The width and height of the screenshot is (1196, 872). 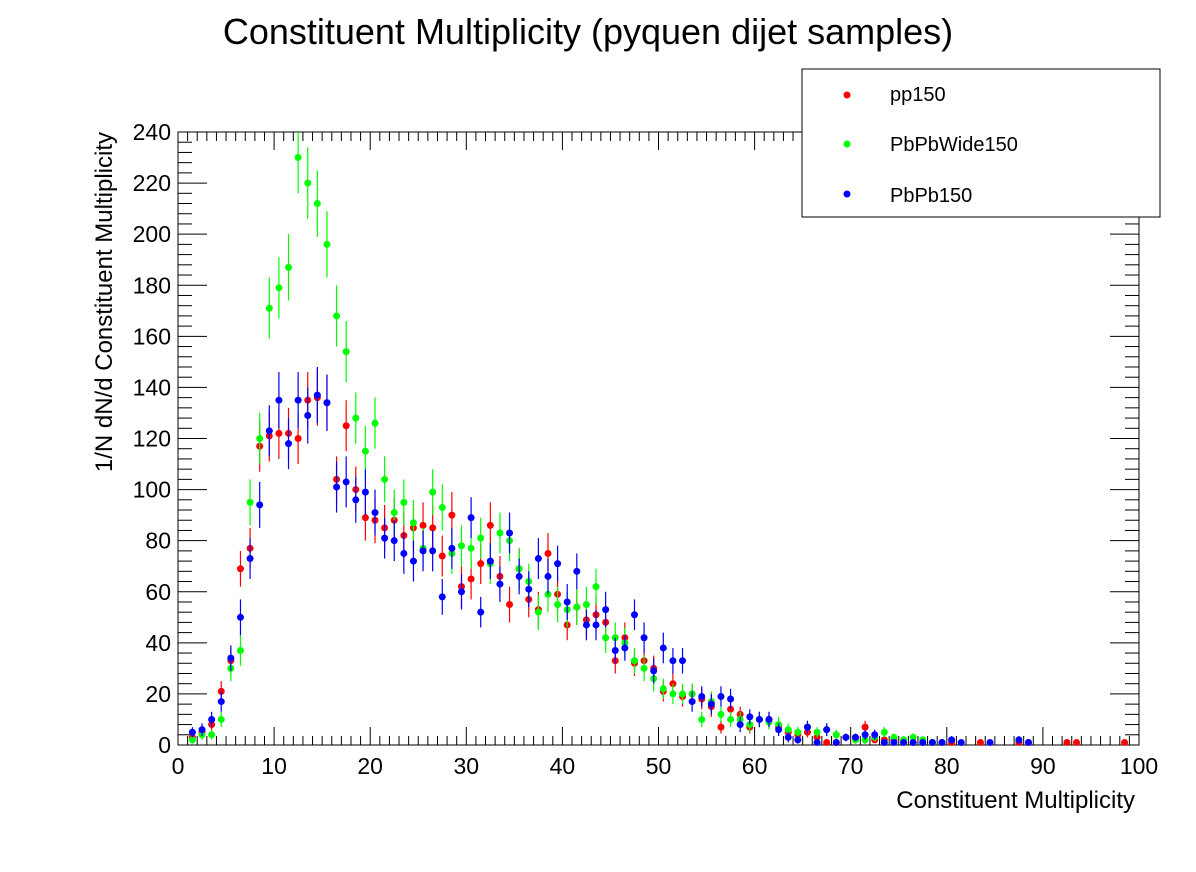 What do you see at coordinates (851, 766) in the screenshot?
I see `x-tick-label: 70` at bounding box center [851, 766].